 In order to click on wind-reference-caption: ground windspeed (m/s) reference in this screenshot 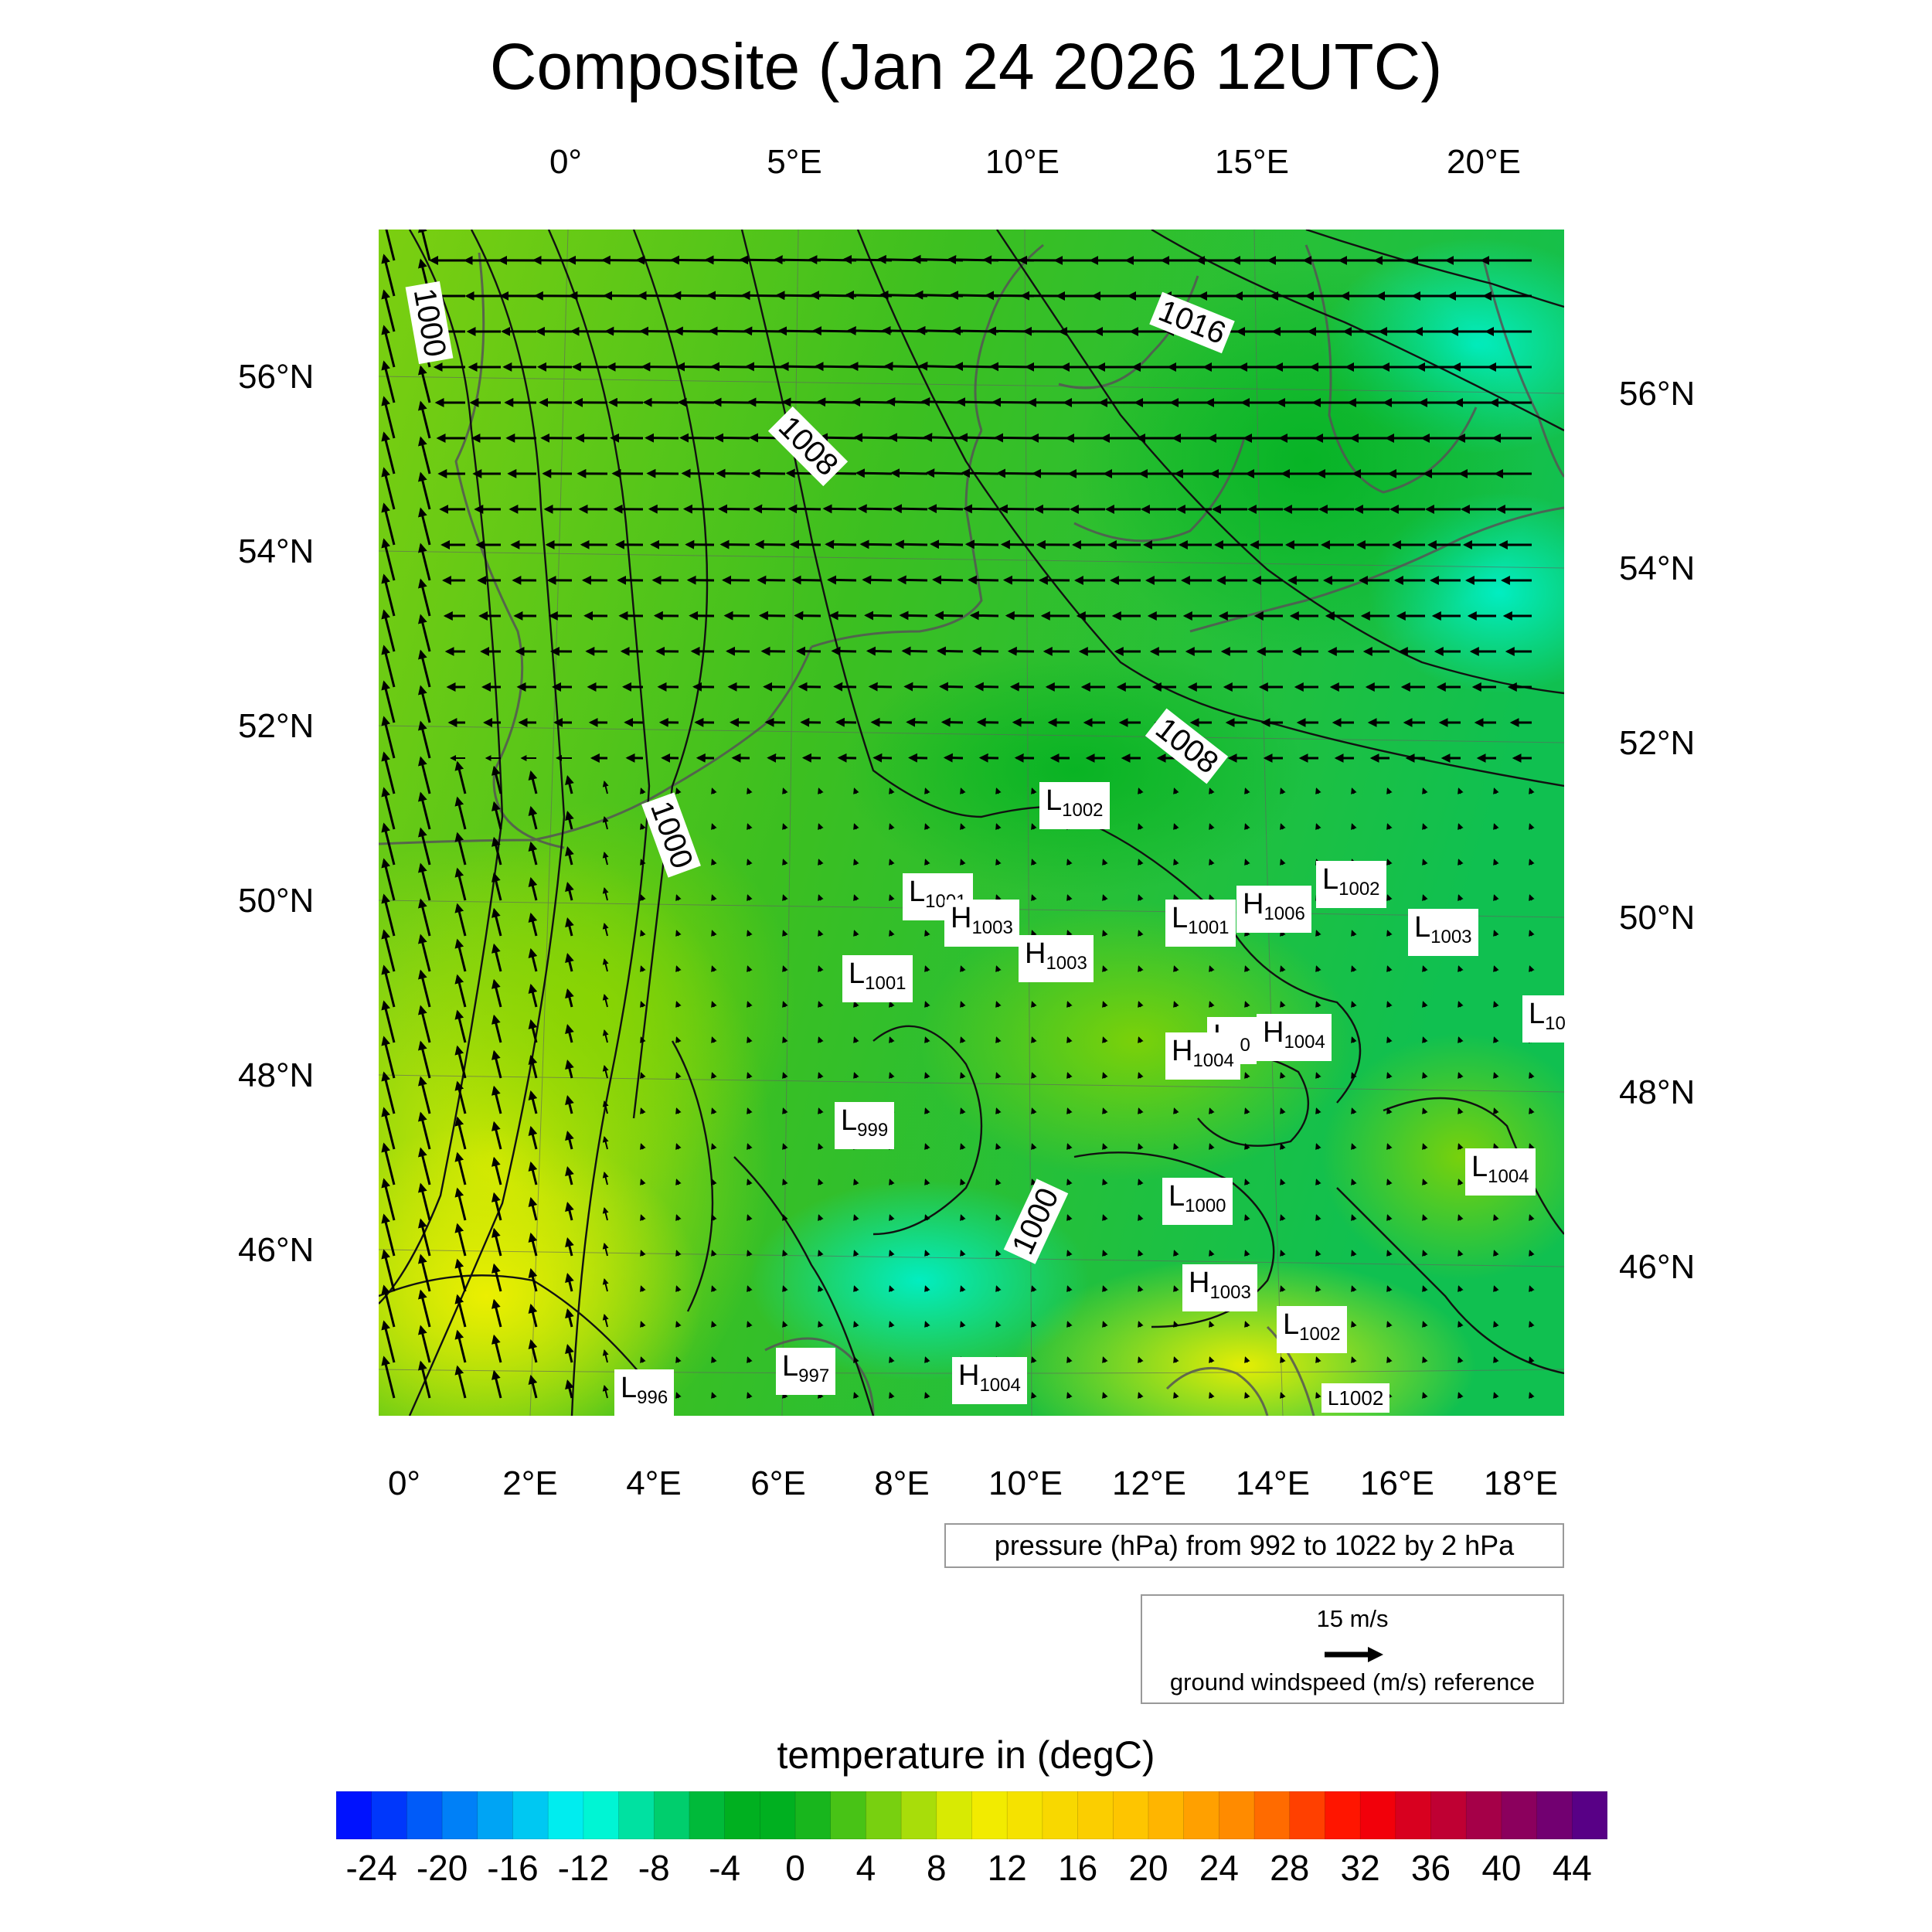, I will do `click(1353, 1682)`.